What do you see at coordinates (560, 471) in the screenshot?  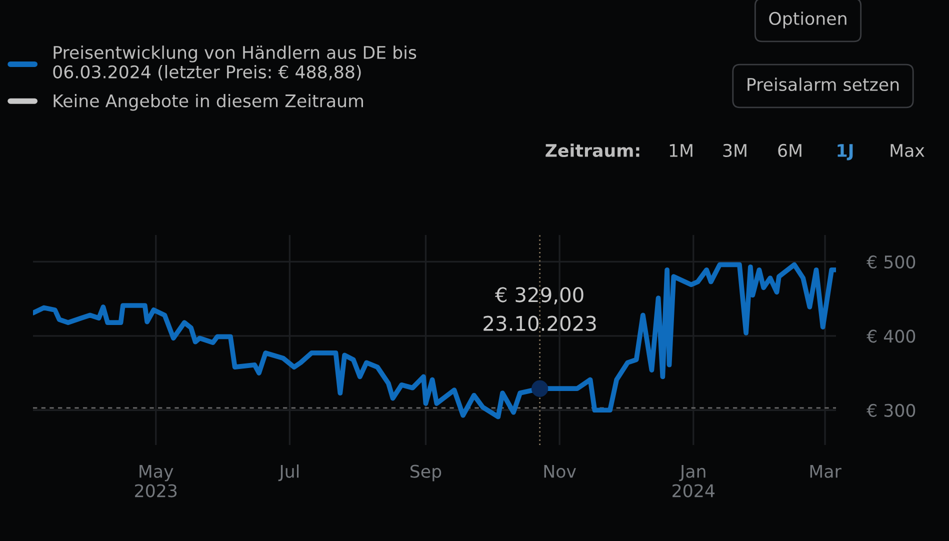 I see `x-tick-label: Nov` at bounding box center [560, 471].